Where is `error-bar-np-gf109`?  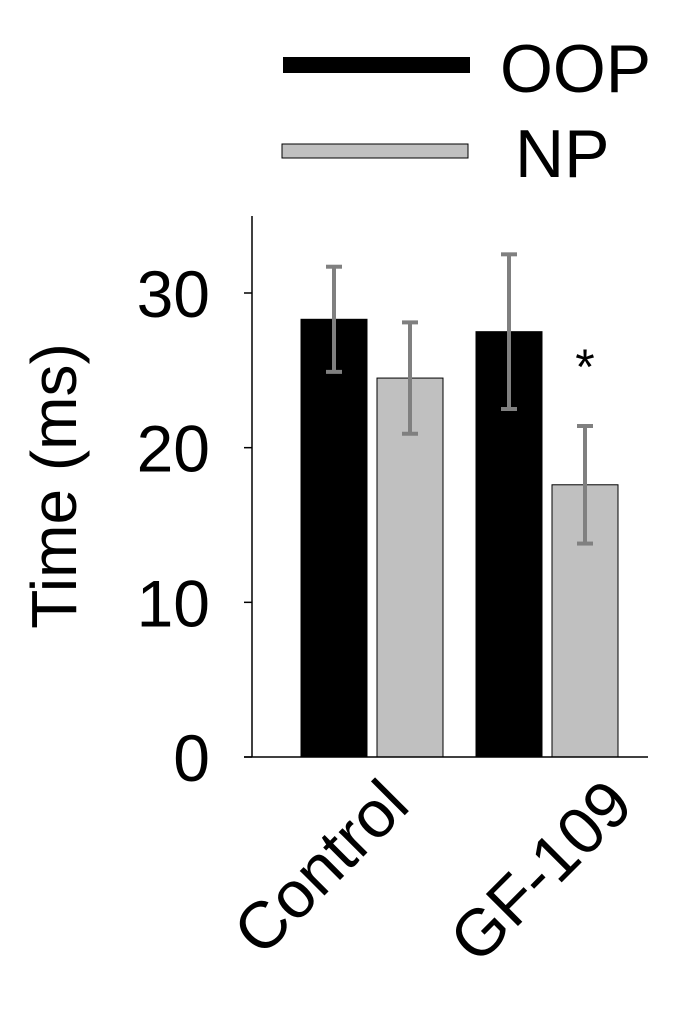 error-bar-np-gf109 is located at coordinates (585, 485).